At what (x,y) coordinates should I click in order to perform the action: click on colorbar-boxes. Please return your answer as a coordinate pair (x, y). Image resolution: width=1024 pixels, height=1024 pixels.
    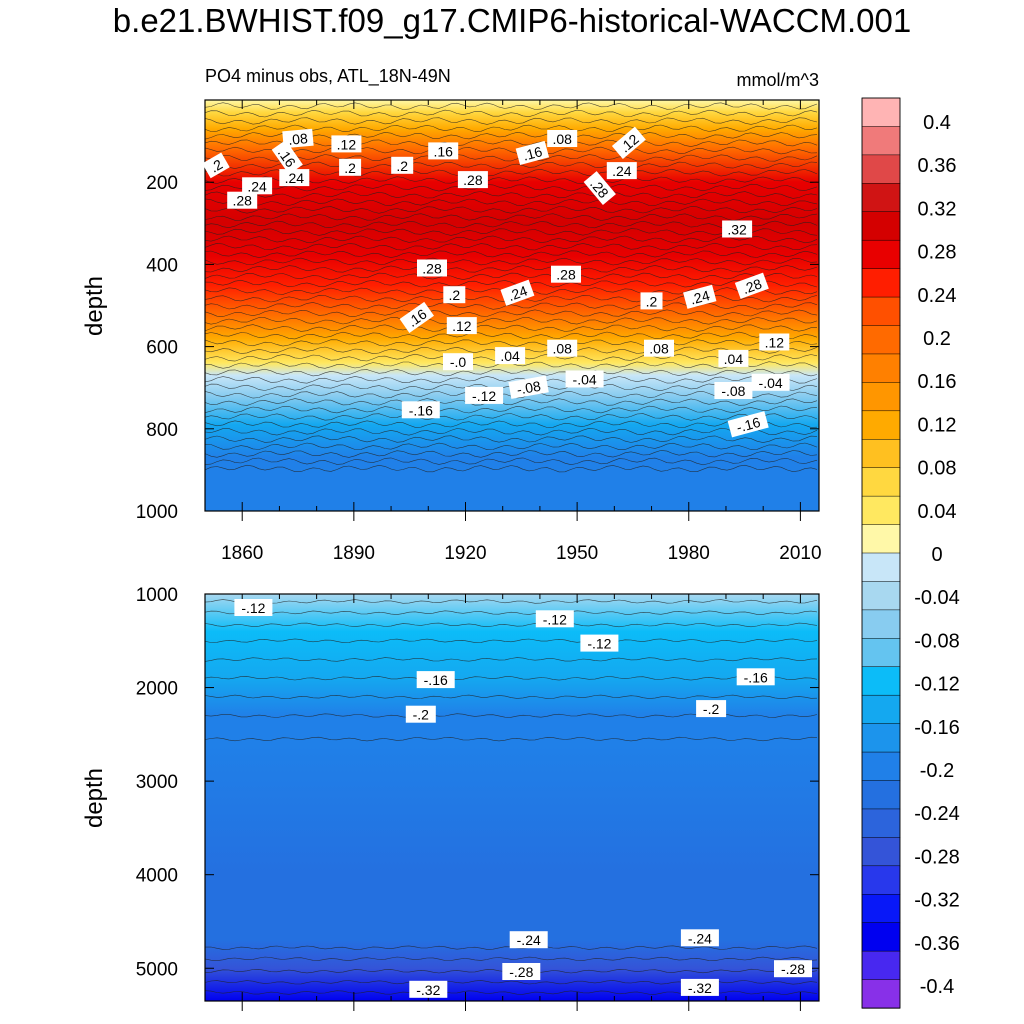
    Looking at the image, I should click on (881, 553).